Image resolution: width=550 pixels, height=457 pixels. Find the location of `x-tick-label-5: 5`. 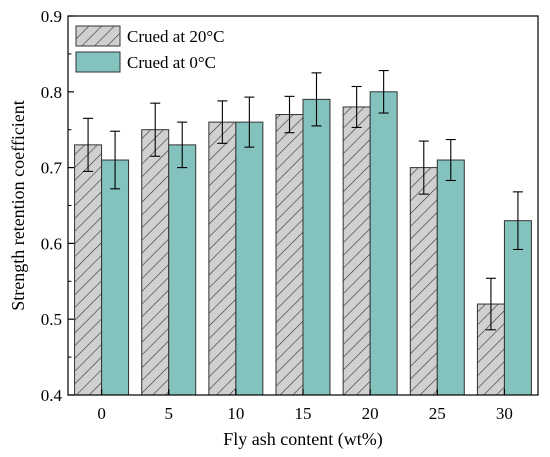

x-tick-label-5: 5 is located at coordinates (168, 413).